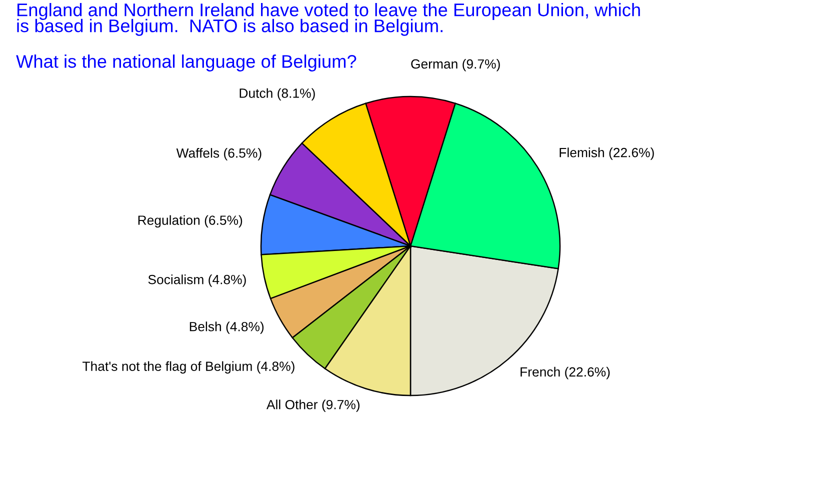 The height and width of the screenshot is (492, 820). What do you see at coordinates (455, 65) in the screenshot?
I see `slice-label: German (9.7%)` at bounding box center [455, 65].